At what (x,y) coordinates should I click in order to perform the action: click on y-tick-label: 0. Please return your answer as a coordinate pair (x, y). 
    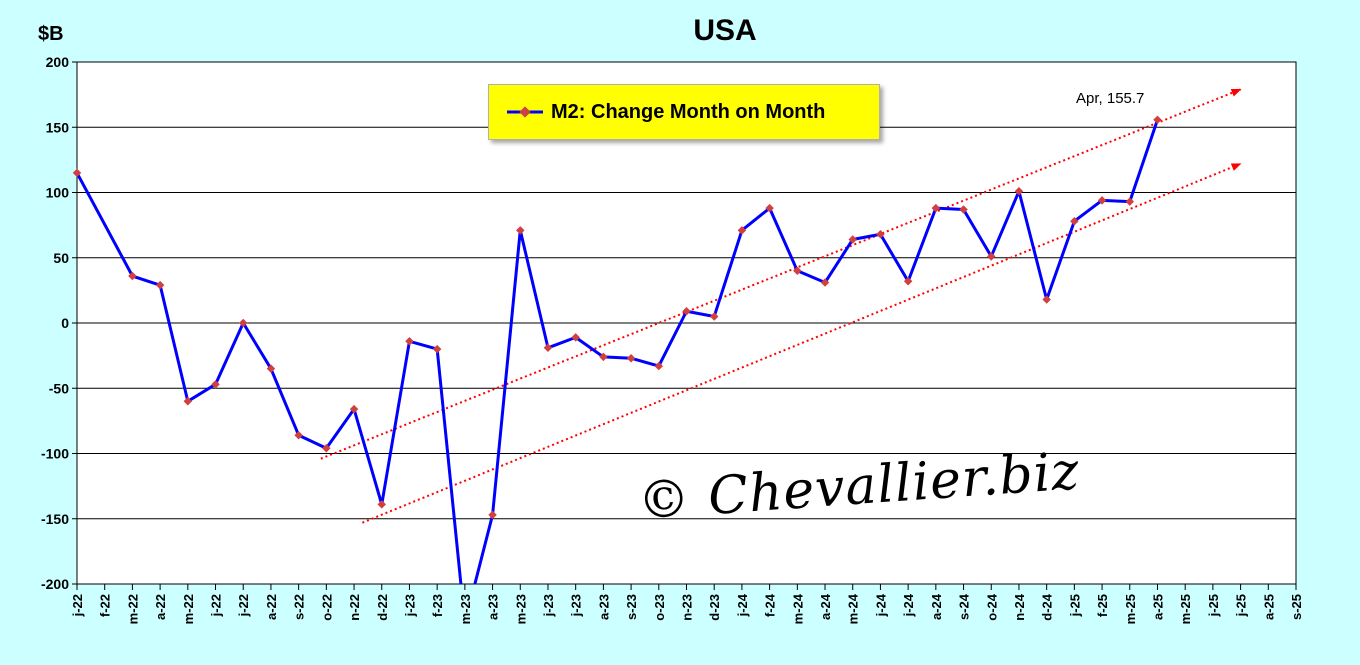
    Looking at the image, I should click on (65, 323).